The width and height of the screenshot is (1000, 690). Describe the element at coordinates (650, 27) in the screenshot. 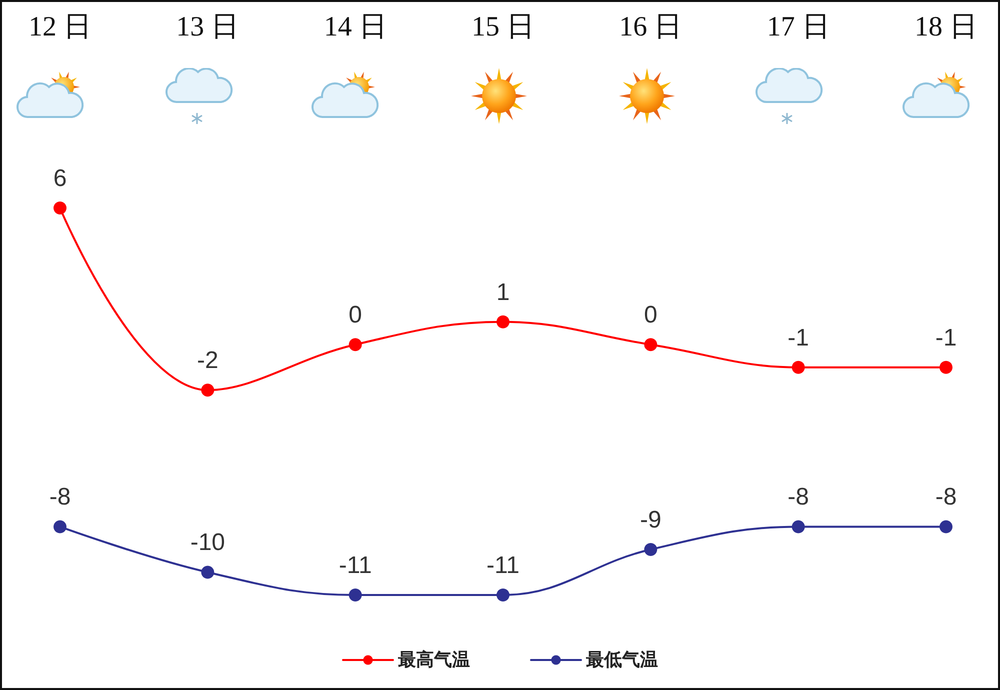

I see `x-tick-label: 16 日` at that location.